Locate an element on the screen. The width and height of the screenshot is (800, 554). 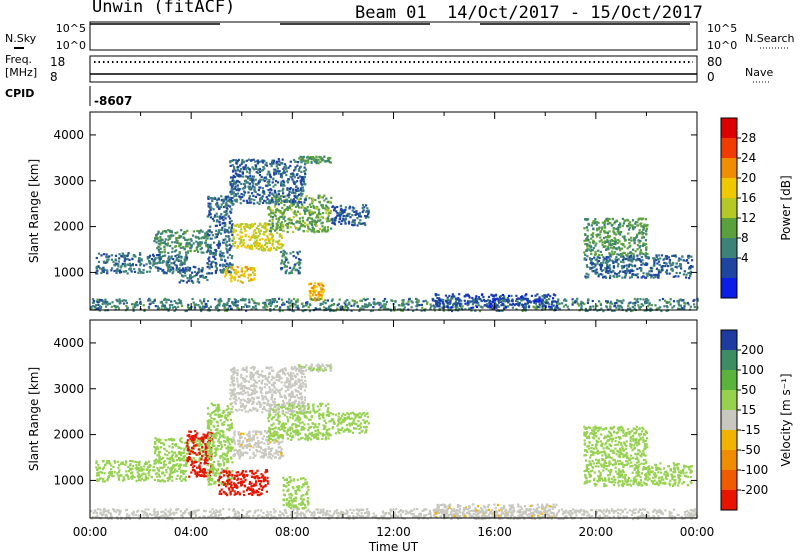
noise-tick-right-high: 10^5 is located at coordinates (722, 28).